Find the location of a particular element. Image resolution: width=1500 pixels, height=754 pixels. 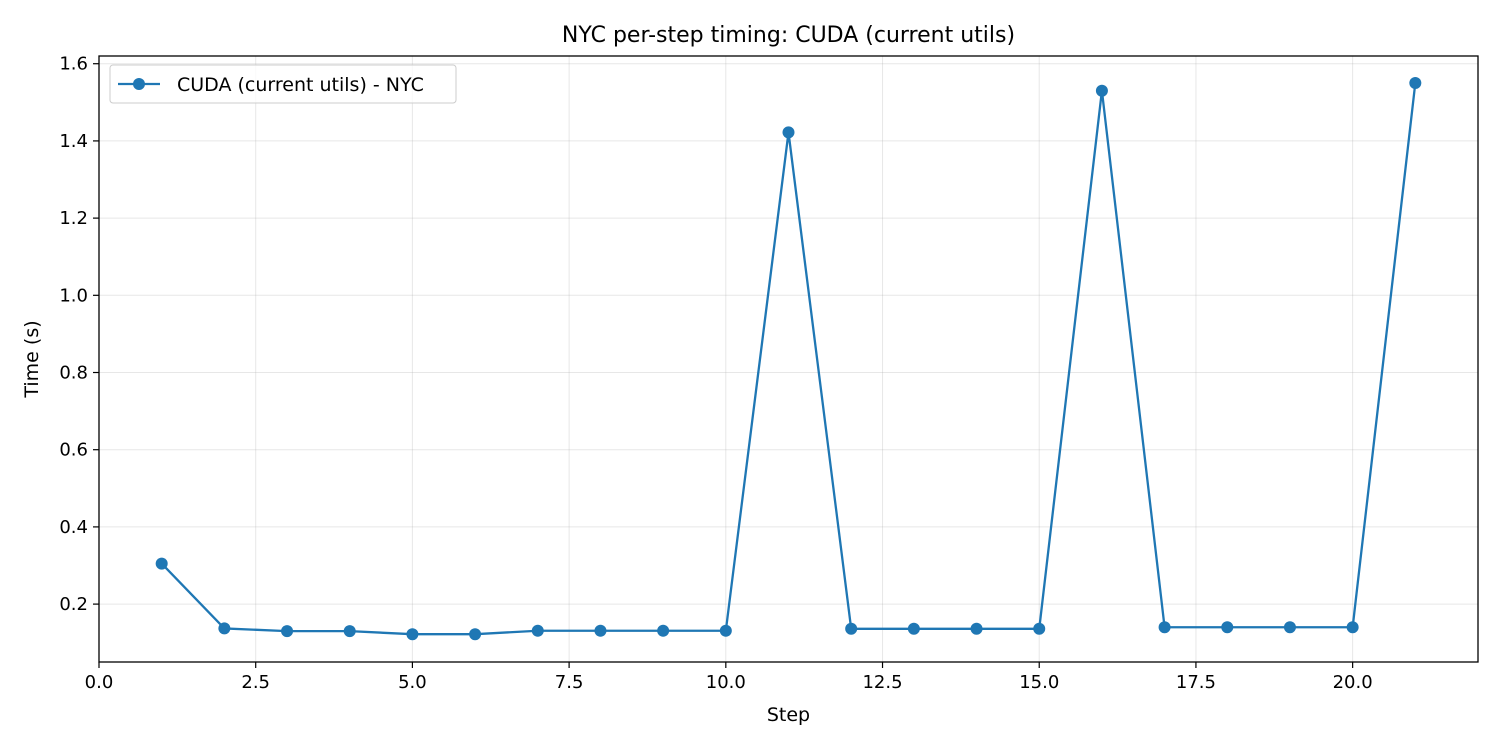

x-tick-label: 7.5 is located at coordinates (569, 682).